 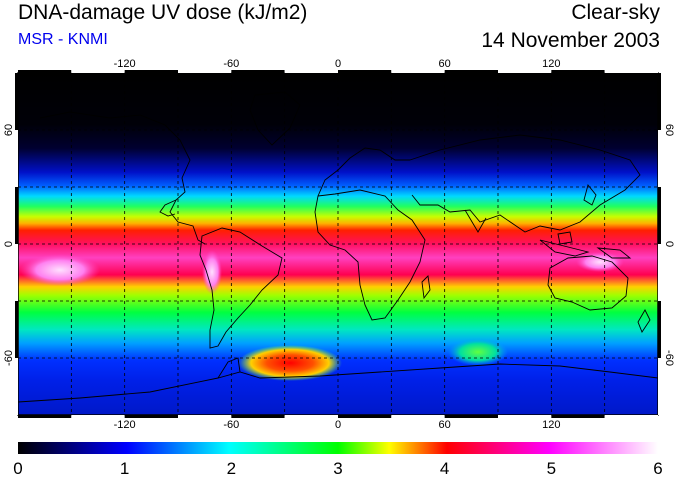 I want to click on lon-tick-labels-bottom: -120 -60 0 60 120, so click(x=337, y=425).